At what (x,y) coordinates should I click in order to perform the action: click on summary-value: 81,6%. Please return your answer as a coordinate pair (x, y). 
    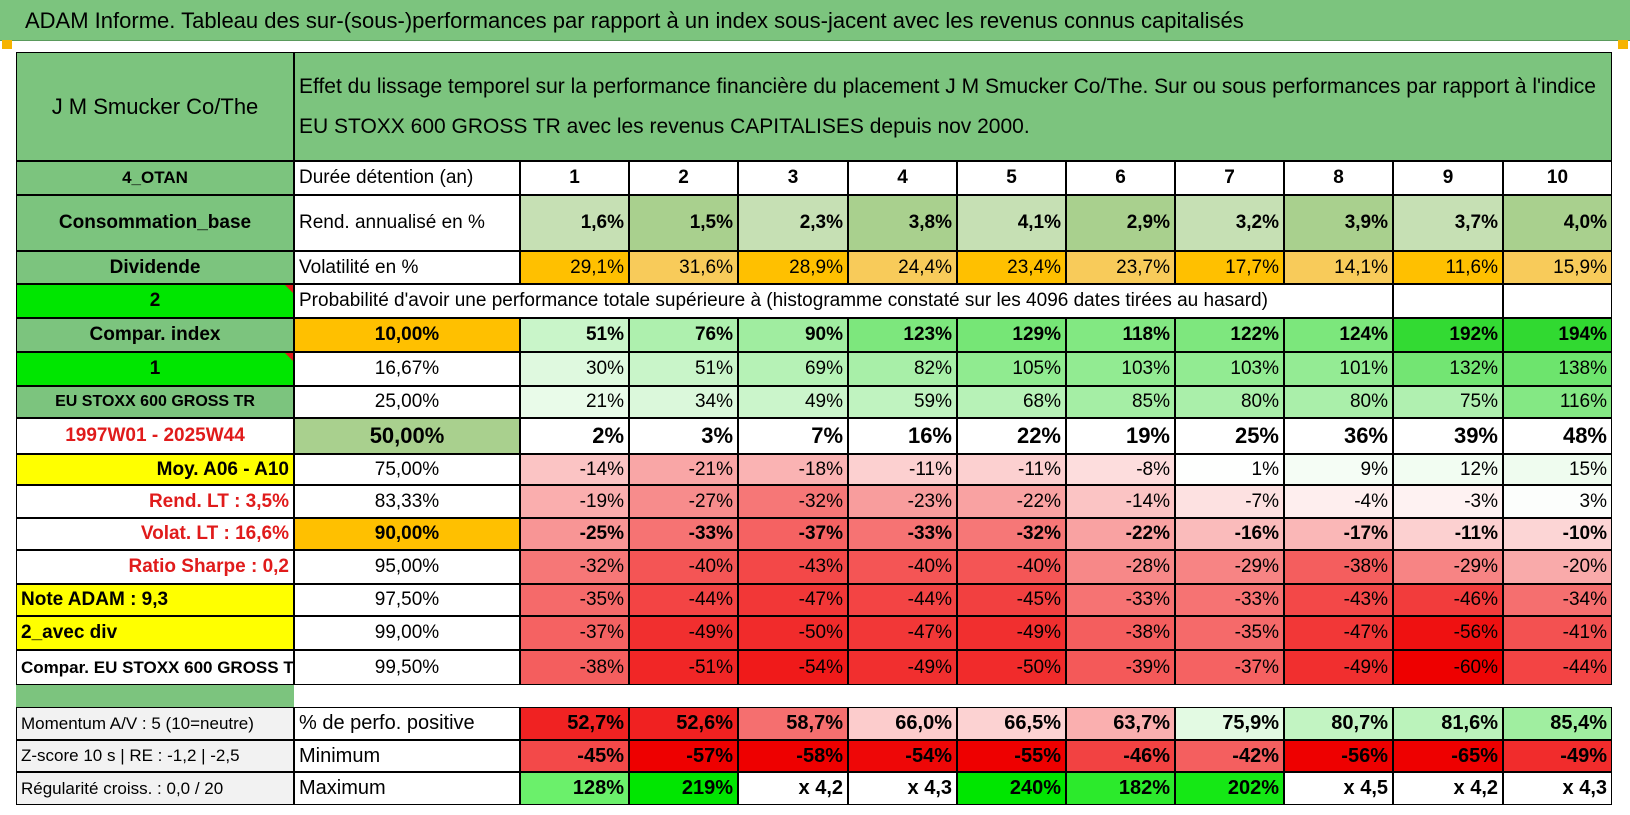
    Looking at the image, I should click on (1448, 723).